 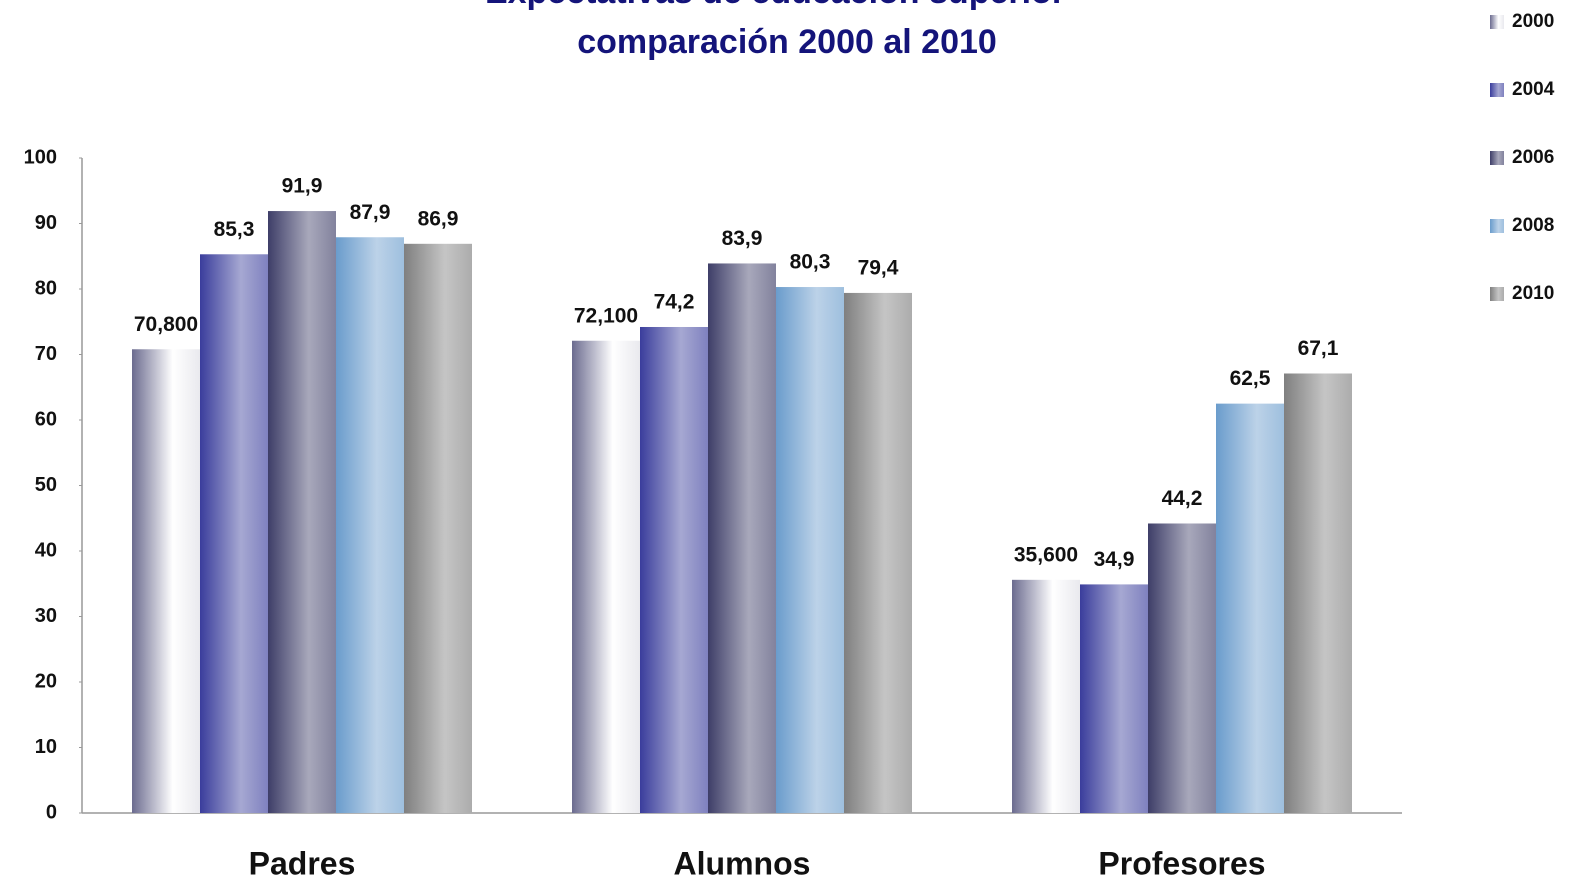 I want to click on legend-label: 2004, so click(x=1533, y=89).